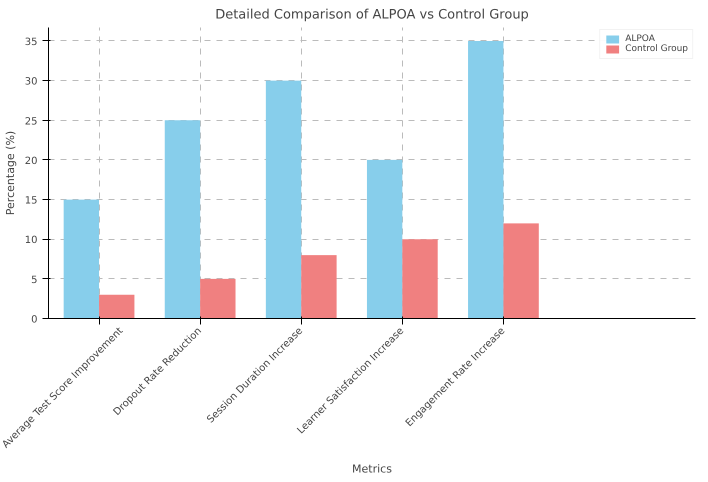 This screenshot has height=482, width=708. What do you see at coordinates (31, 240) in the screenshot?
I see `y-tick-label: 10` at bounding box center [31, 240].